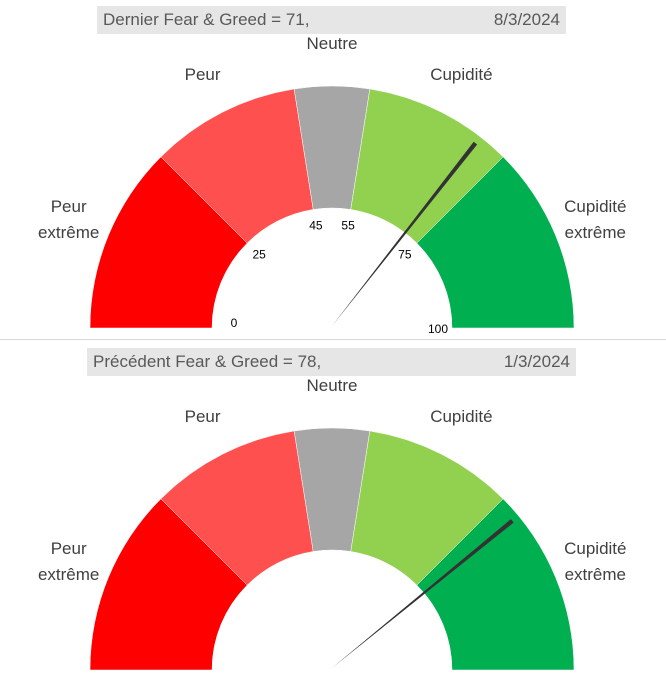 The height and width of the screenshot is (685, 666). Describe the element at coordinates (259, 254) in the screenshot. I see `gauge-tick-label: 25` at that location.